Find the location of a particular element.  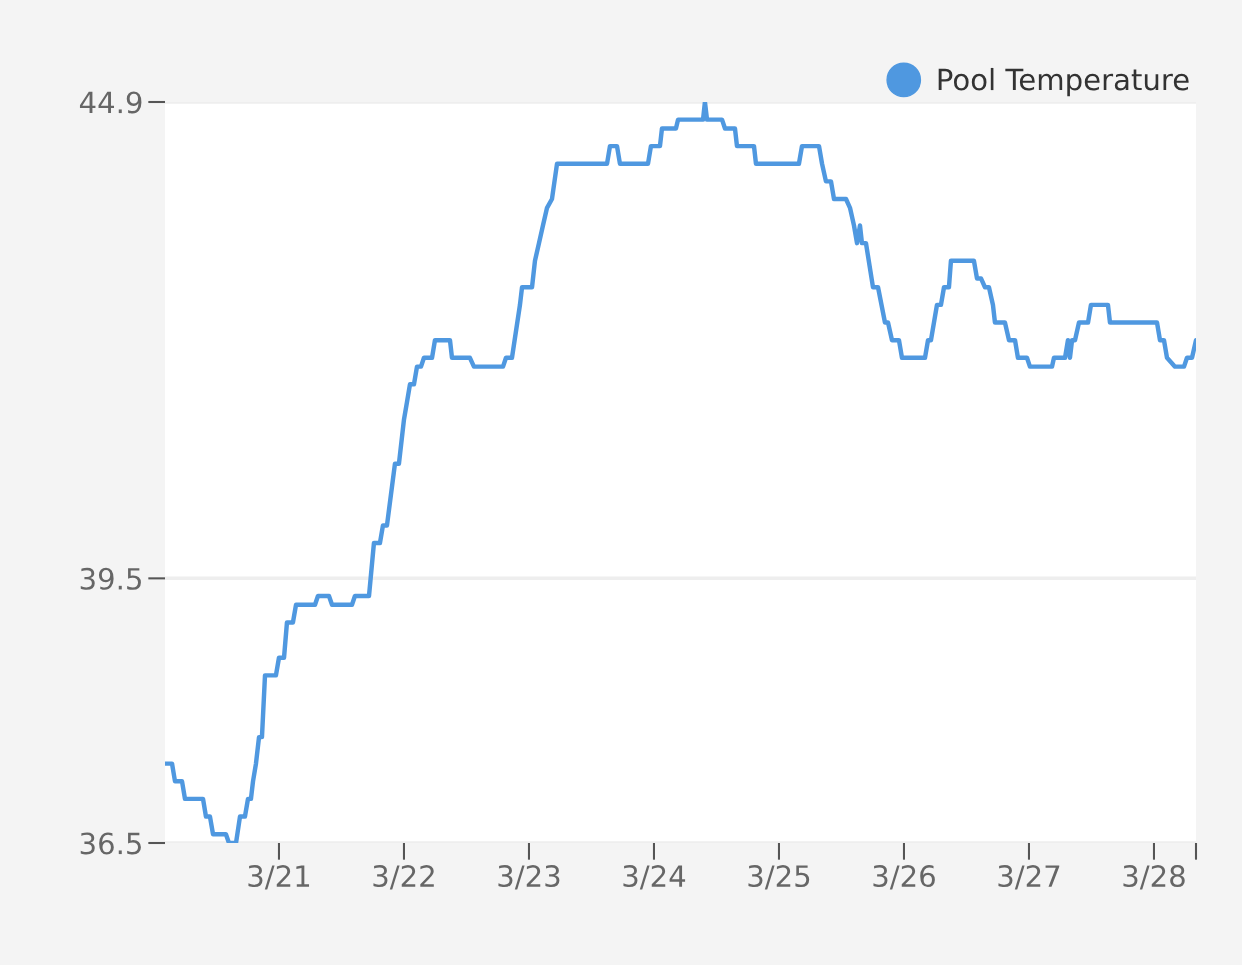

x-tick-label: 3/21 is located at coordinates (279, 877).